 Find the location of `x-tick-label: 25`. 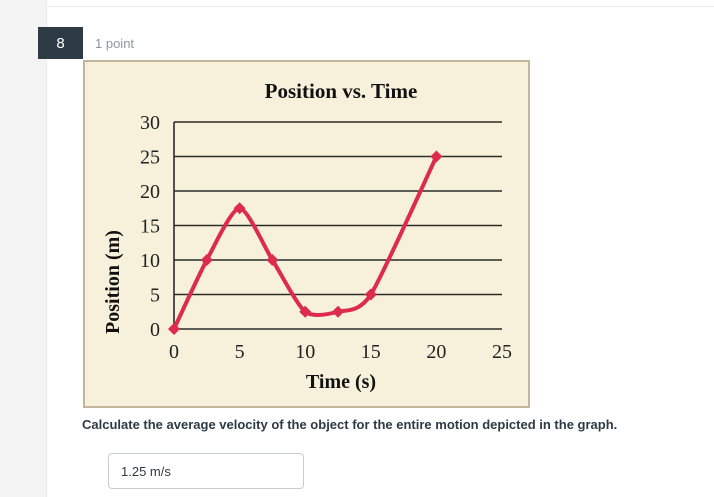

x-tick-label: 25 is located at coordinates (502, 352).